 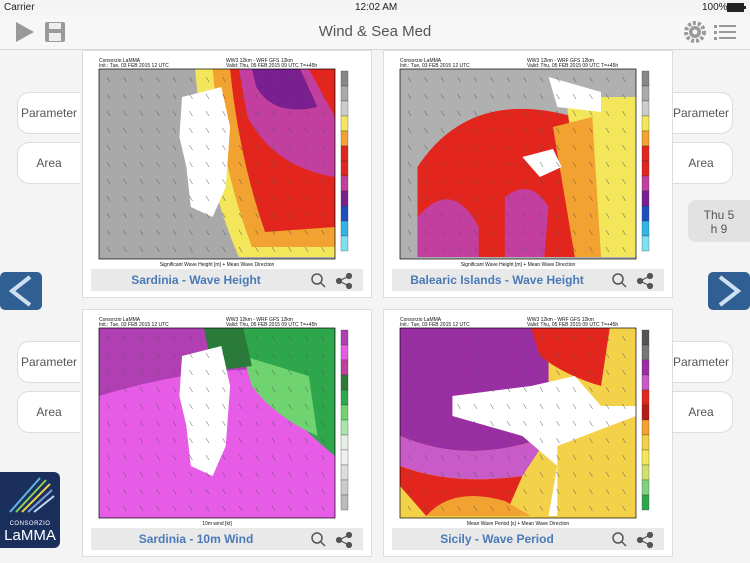 I want to click on map-frame, so click(x=518, y=164).